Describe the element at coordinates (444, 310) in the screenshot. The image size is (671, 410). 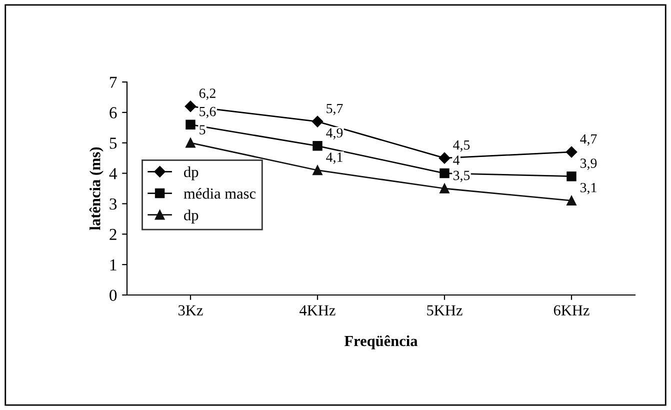
I see `x-tick-label: 5KHz` at that location.